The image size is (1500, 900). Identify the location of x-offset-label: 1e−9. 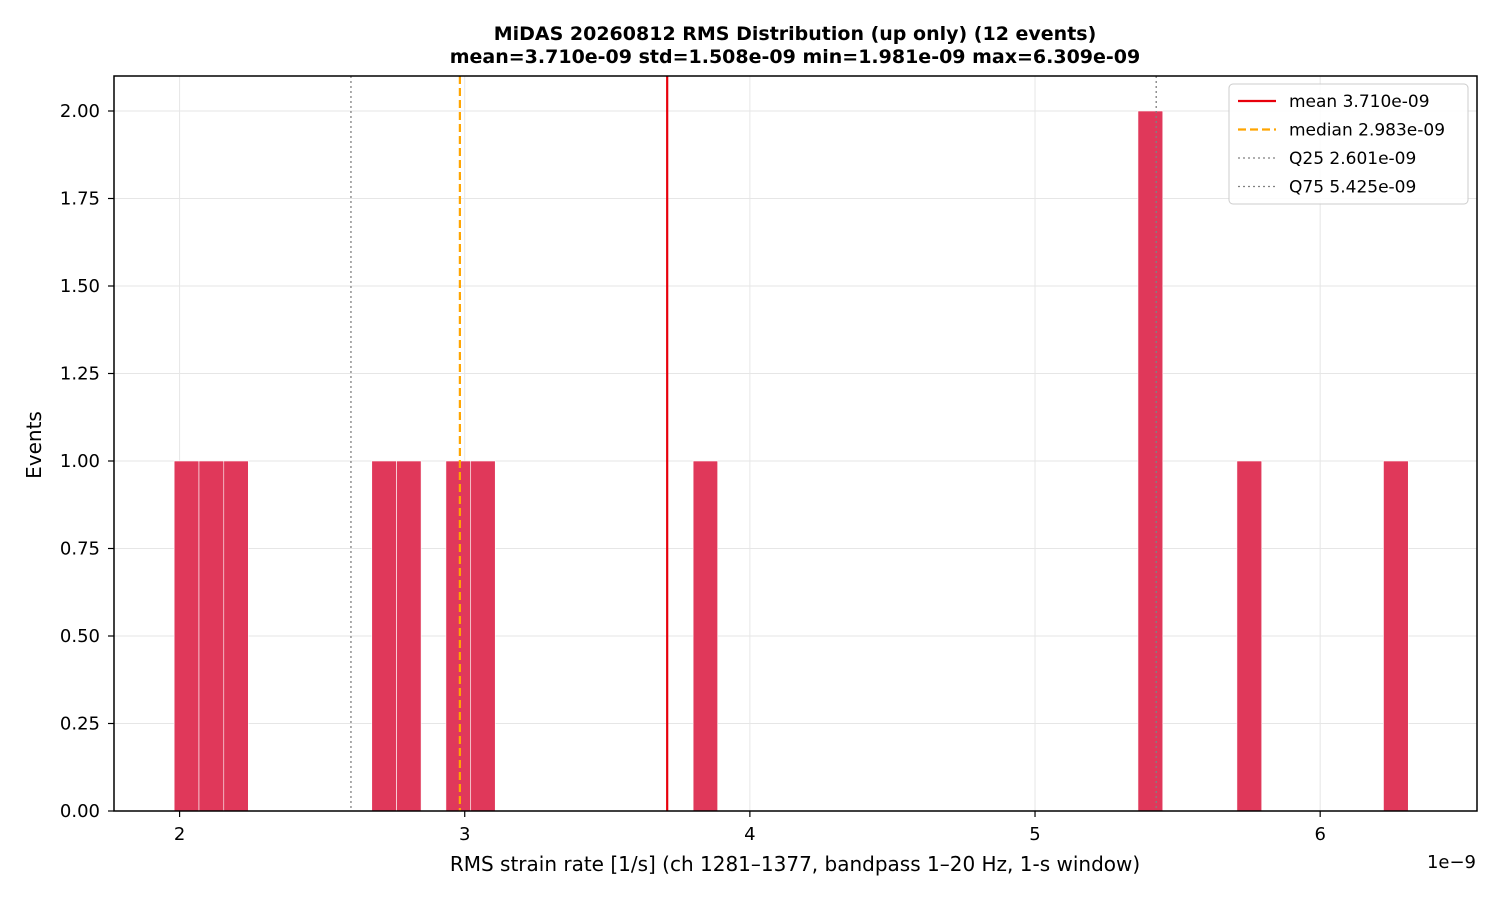
(1451, 862).